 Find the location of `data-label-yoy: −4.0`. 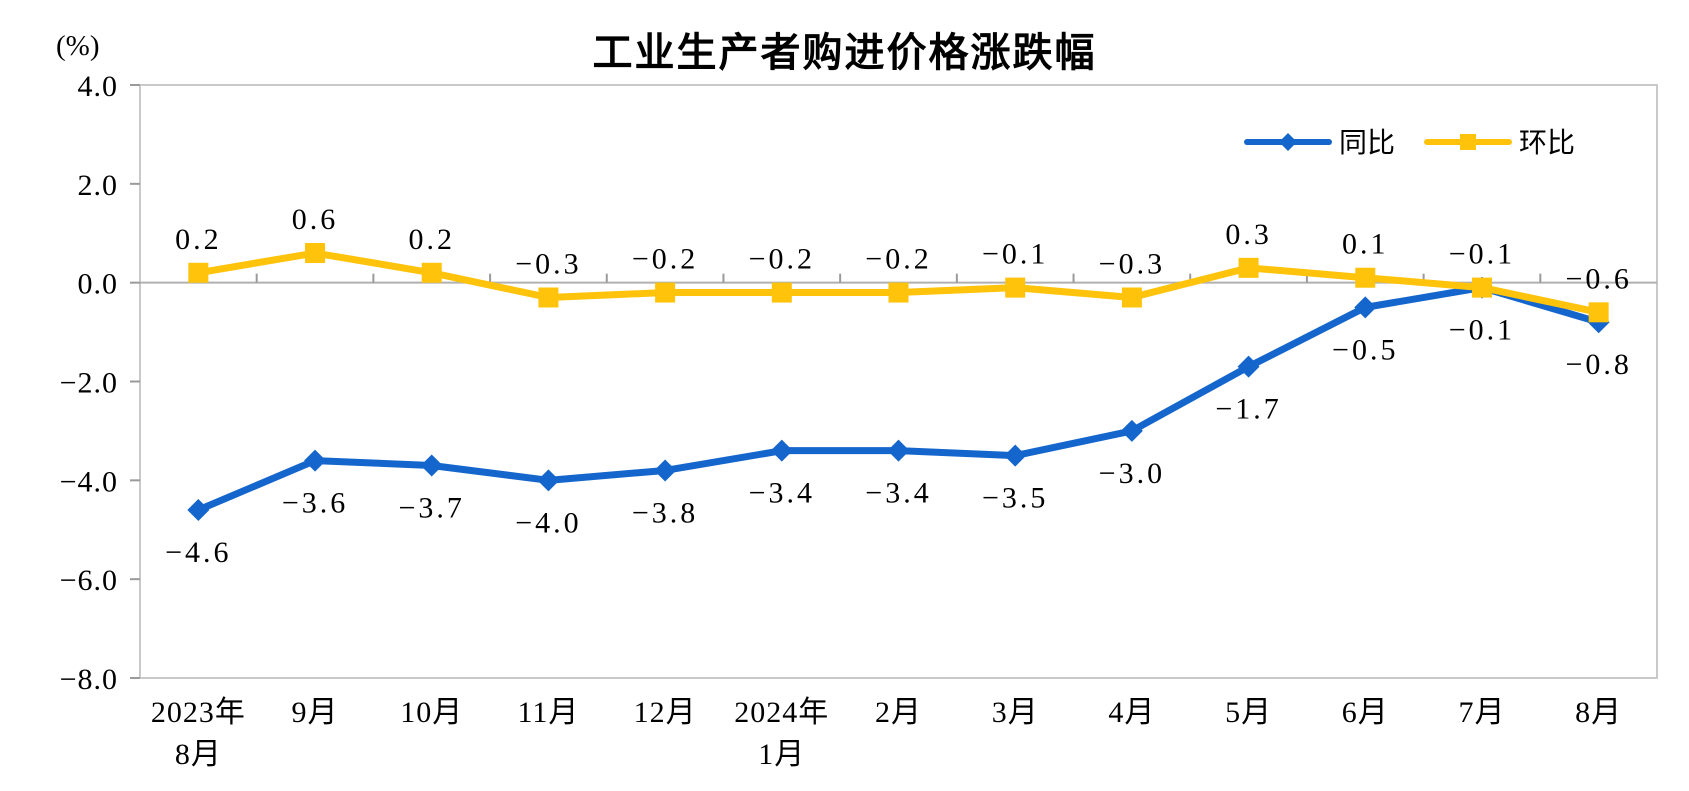

data-label-yoy: −4.0 is located at coordinates (548, 522).